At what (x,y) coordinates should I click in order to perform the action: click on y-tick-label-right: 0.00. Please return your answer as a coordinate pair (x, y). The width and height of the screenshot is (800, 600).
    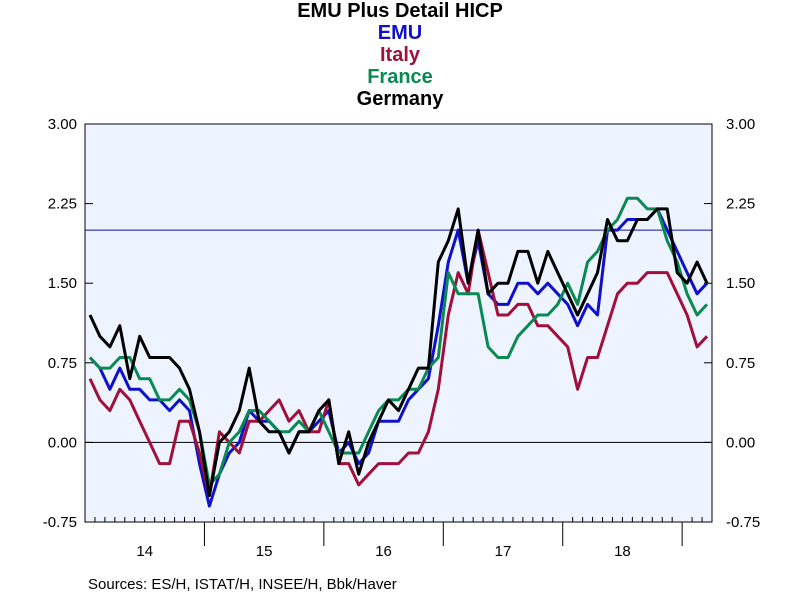
    Looking at the image, I should click on (740, 442).